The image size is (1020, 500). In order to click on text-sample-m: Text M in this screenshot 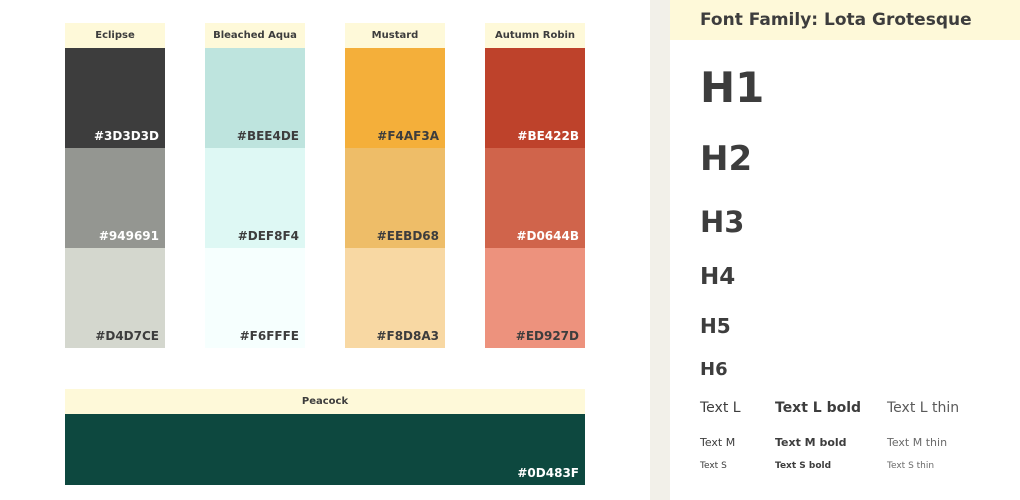, I will do `click(718, 442)`.